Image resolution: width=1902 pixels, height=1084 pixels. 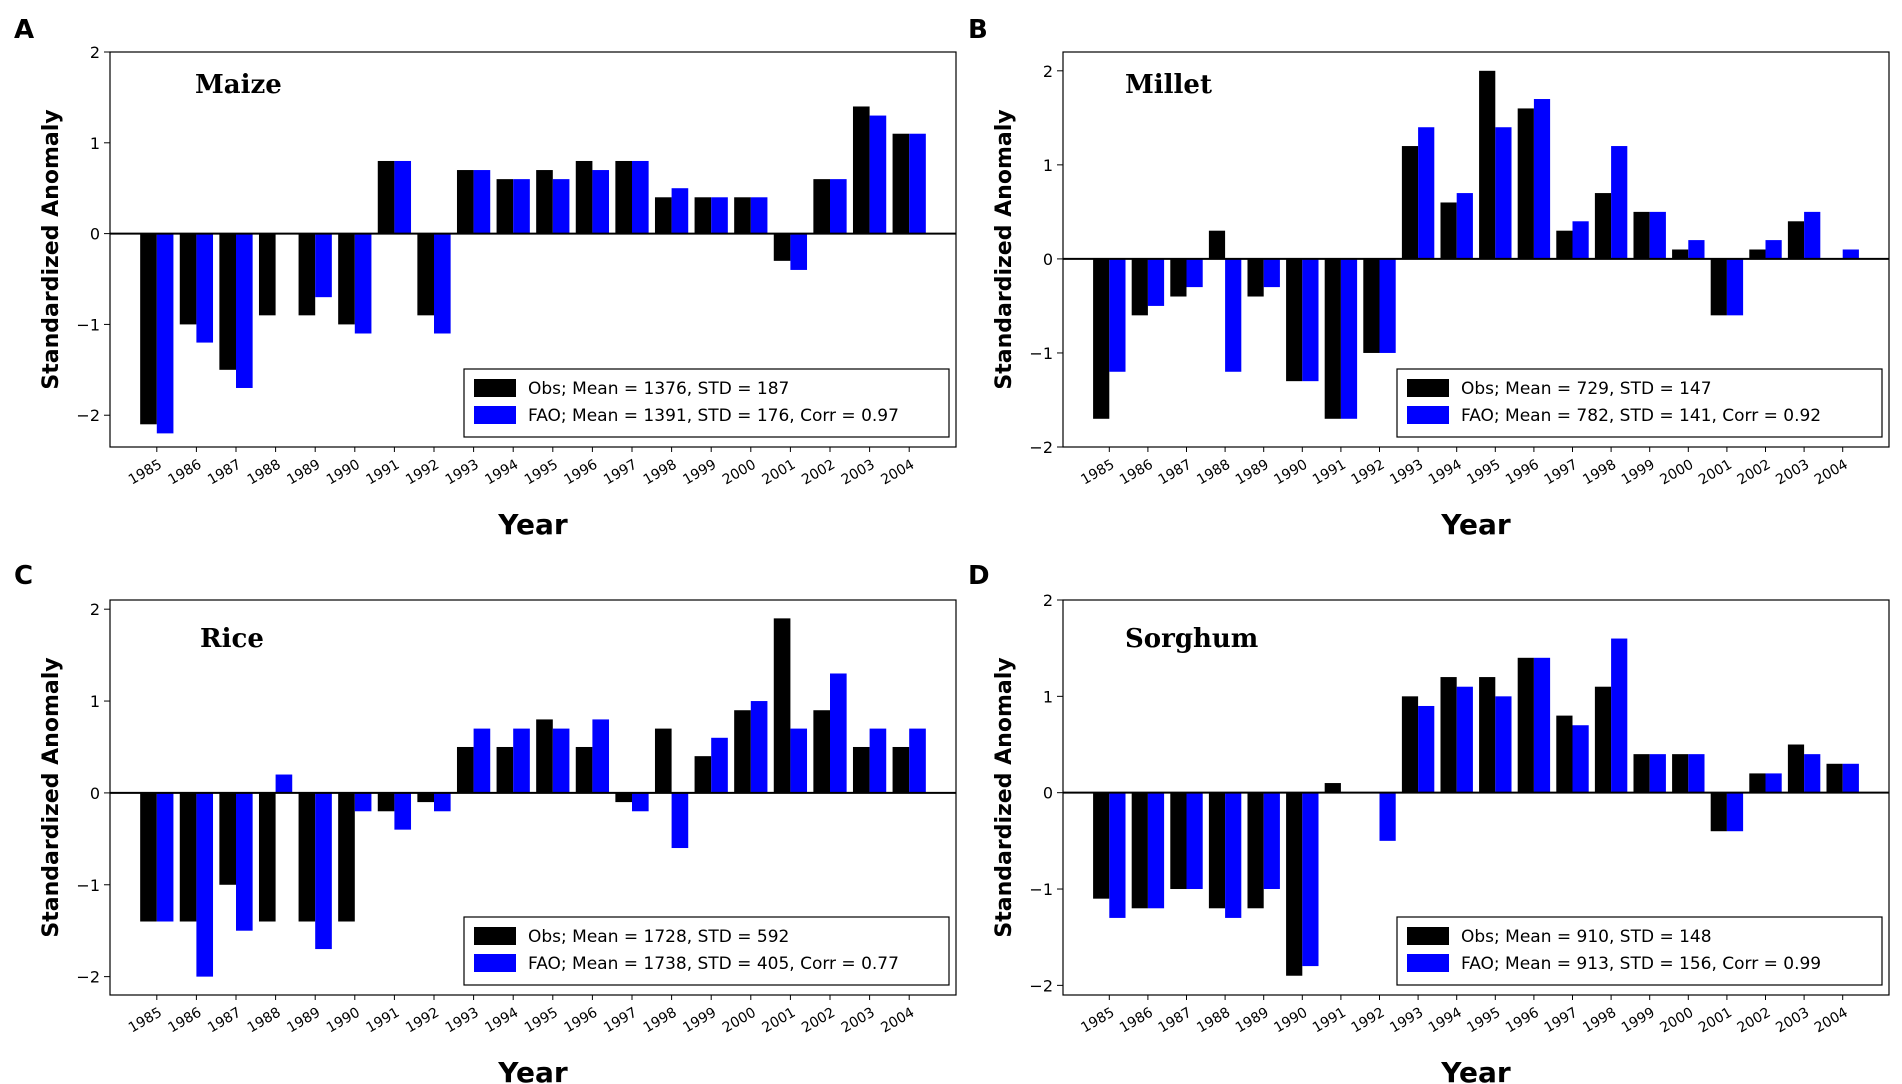 What do you see at coordinates (1718, 287) in the screenshot?
I see `bar-obs-2001` at bounding box center [1718, 287].